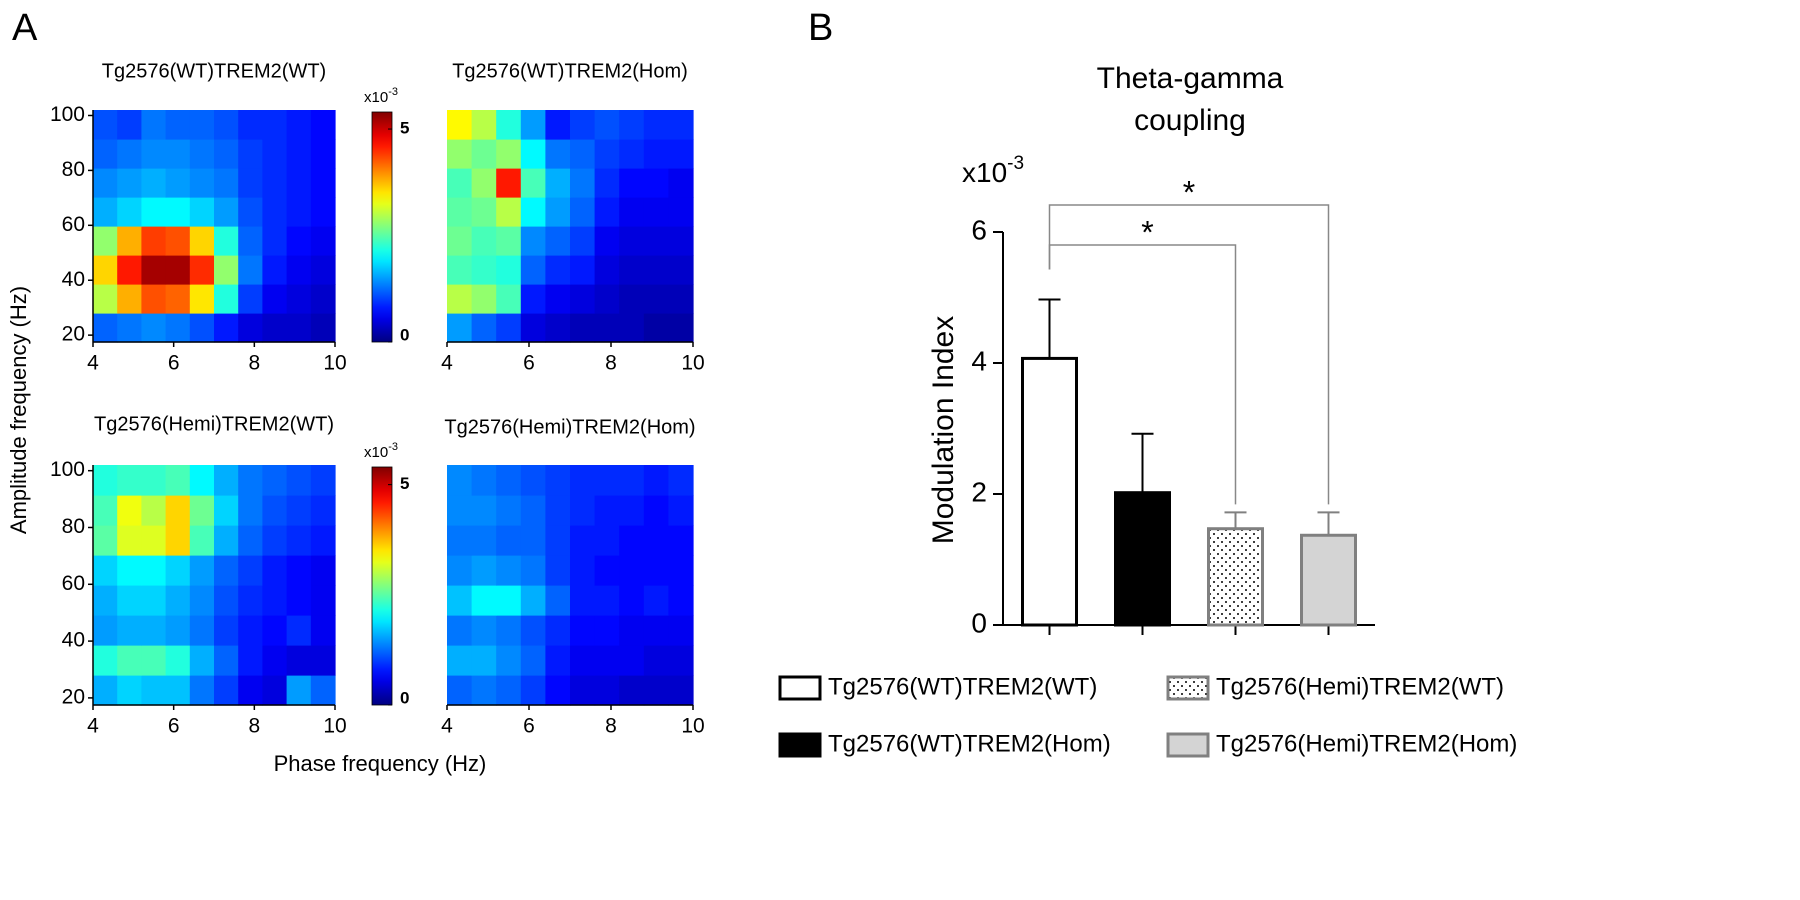 Image resolution: width=1800 pixels, height=900 pixels. I want to click on y-tick-label: 20, so click(73, 334).